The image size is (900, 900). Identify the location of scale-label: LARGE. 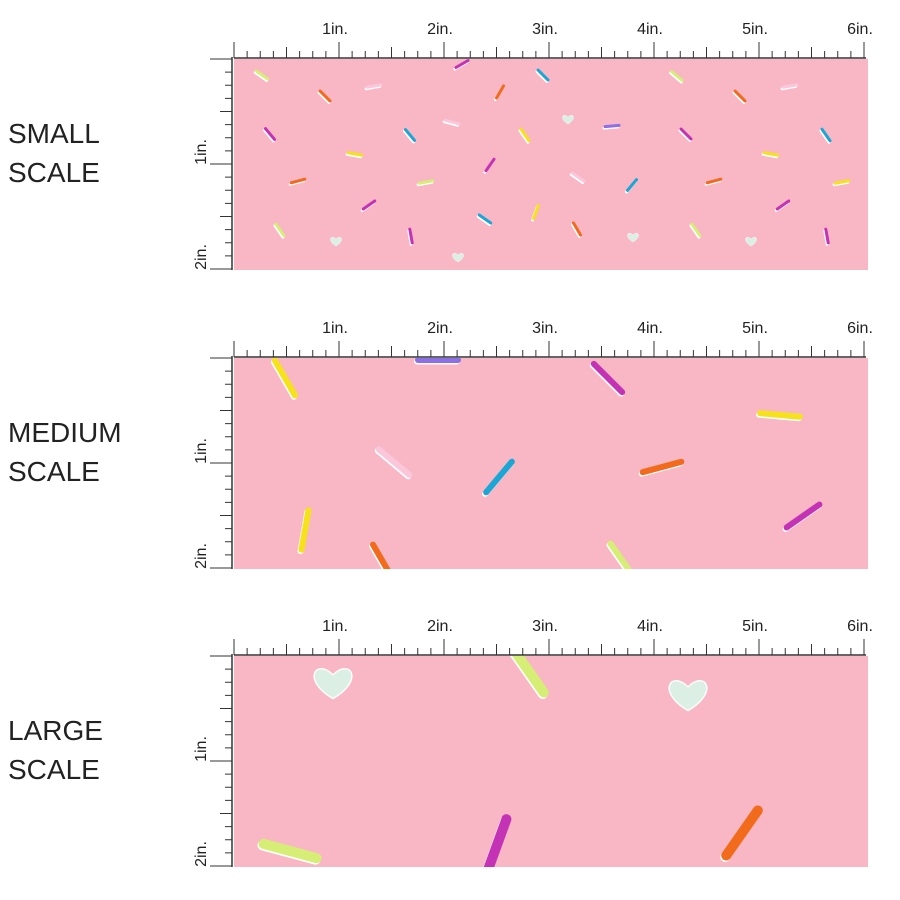
(55, 730).